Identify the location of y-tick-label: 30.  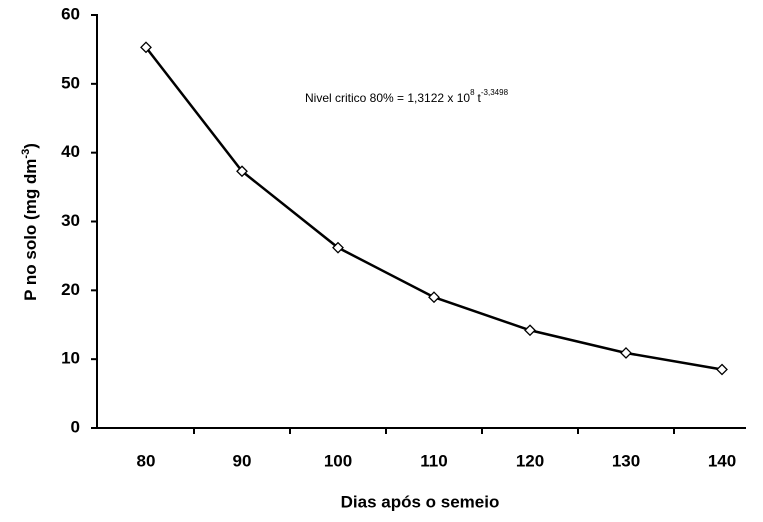
(70, 220).